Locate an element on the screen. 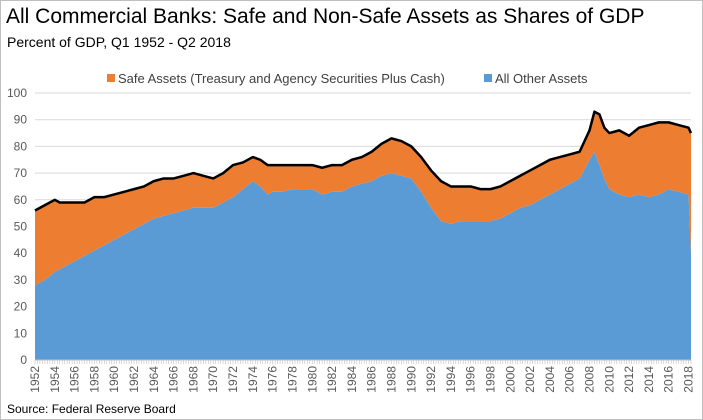 This screenshot has width=703, height=420. x-tick-label: 1974 is located at coordinates (253, 379).